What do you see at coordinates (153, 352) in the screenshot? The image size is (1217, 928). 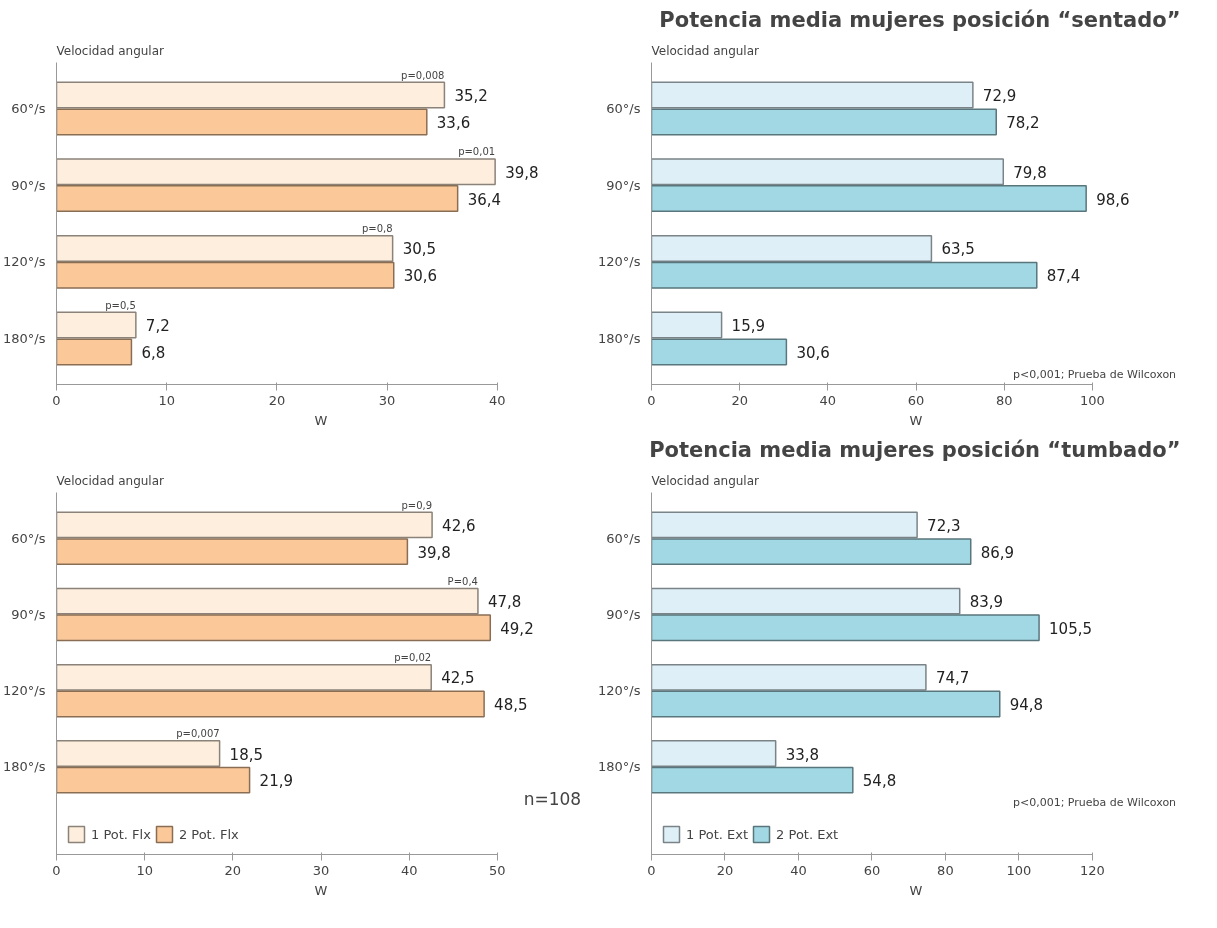 I see `data-label: 6,8` at bounding box center [153, 352].